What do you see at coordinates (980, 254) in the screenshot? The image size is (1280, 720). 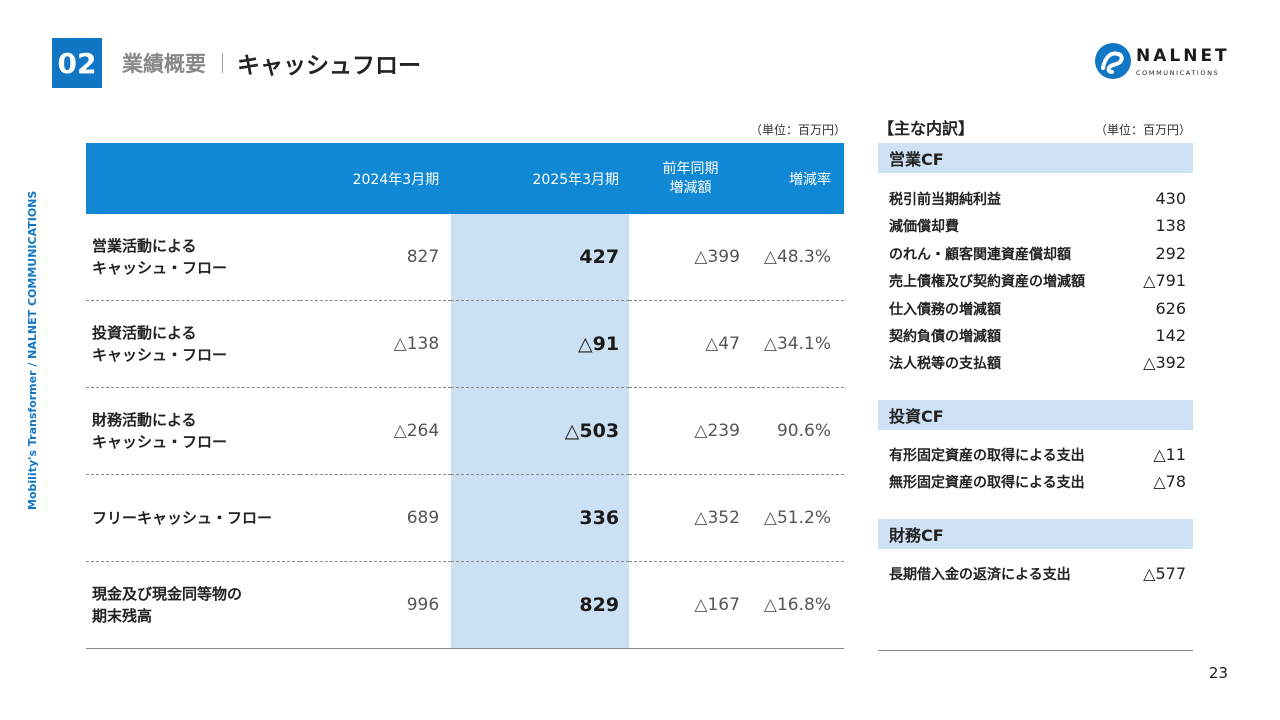 I see `item-label: のれん・顧客関連資産償却額` at bounding box center [980, 254].